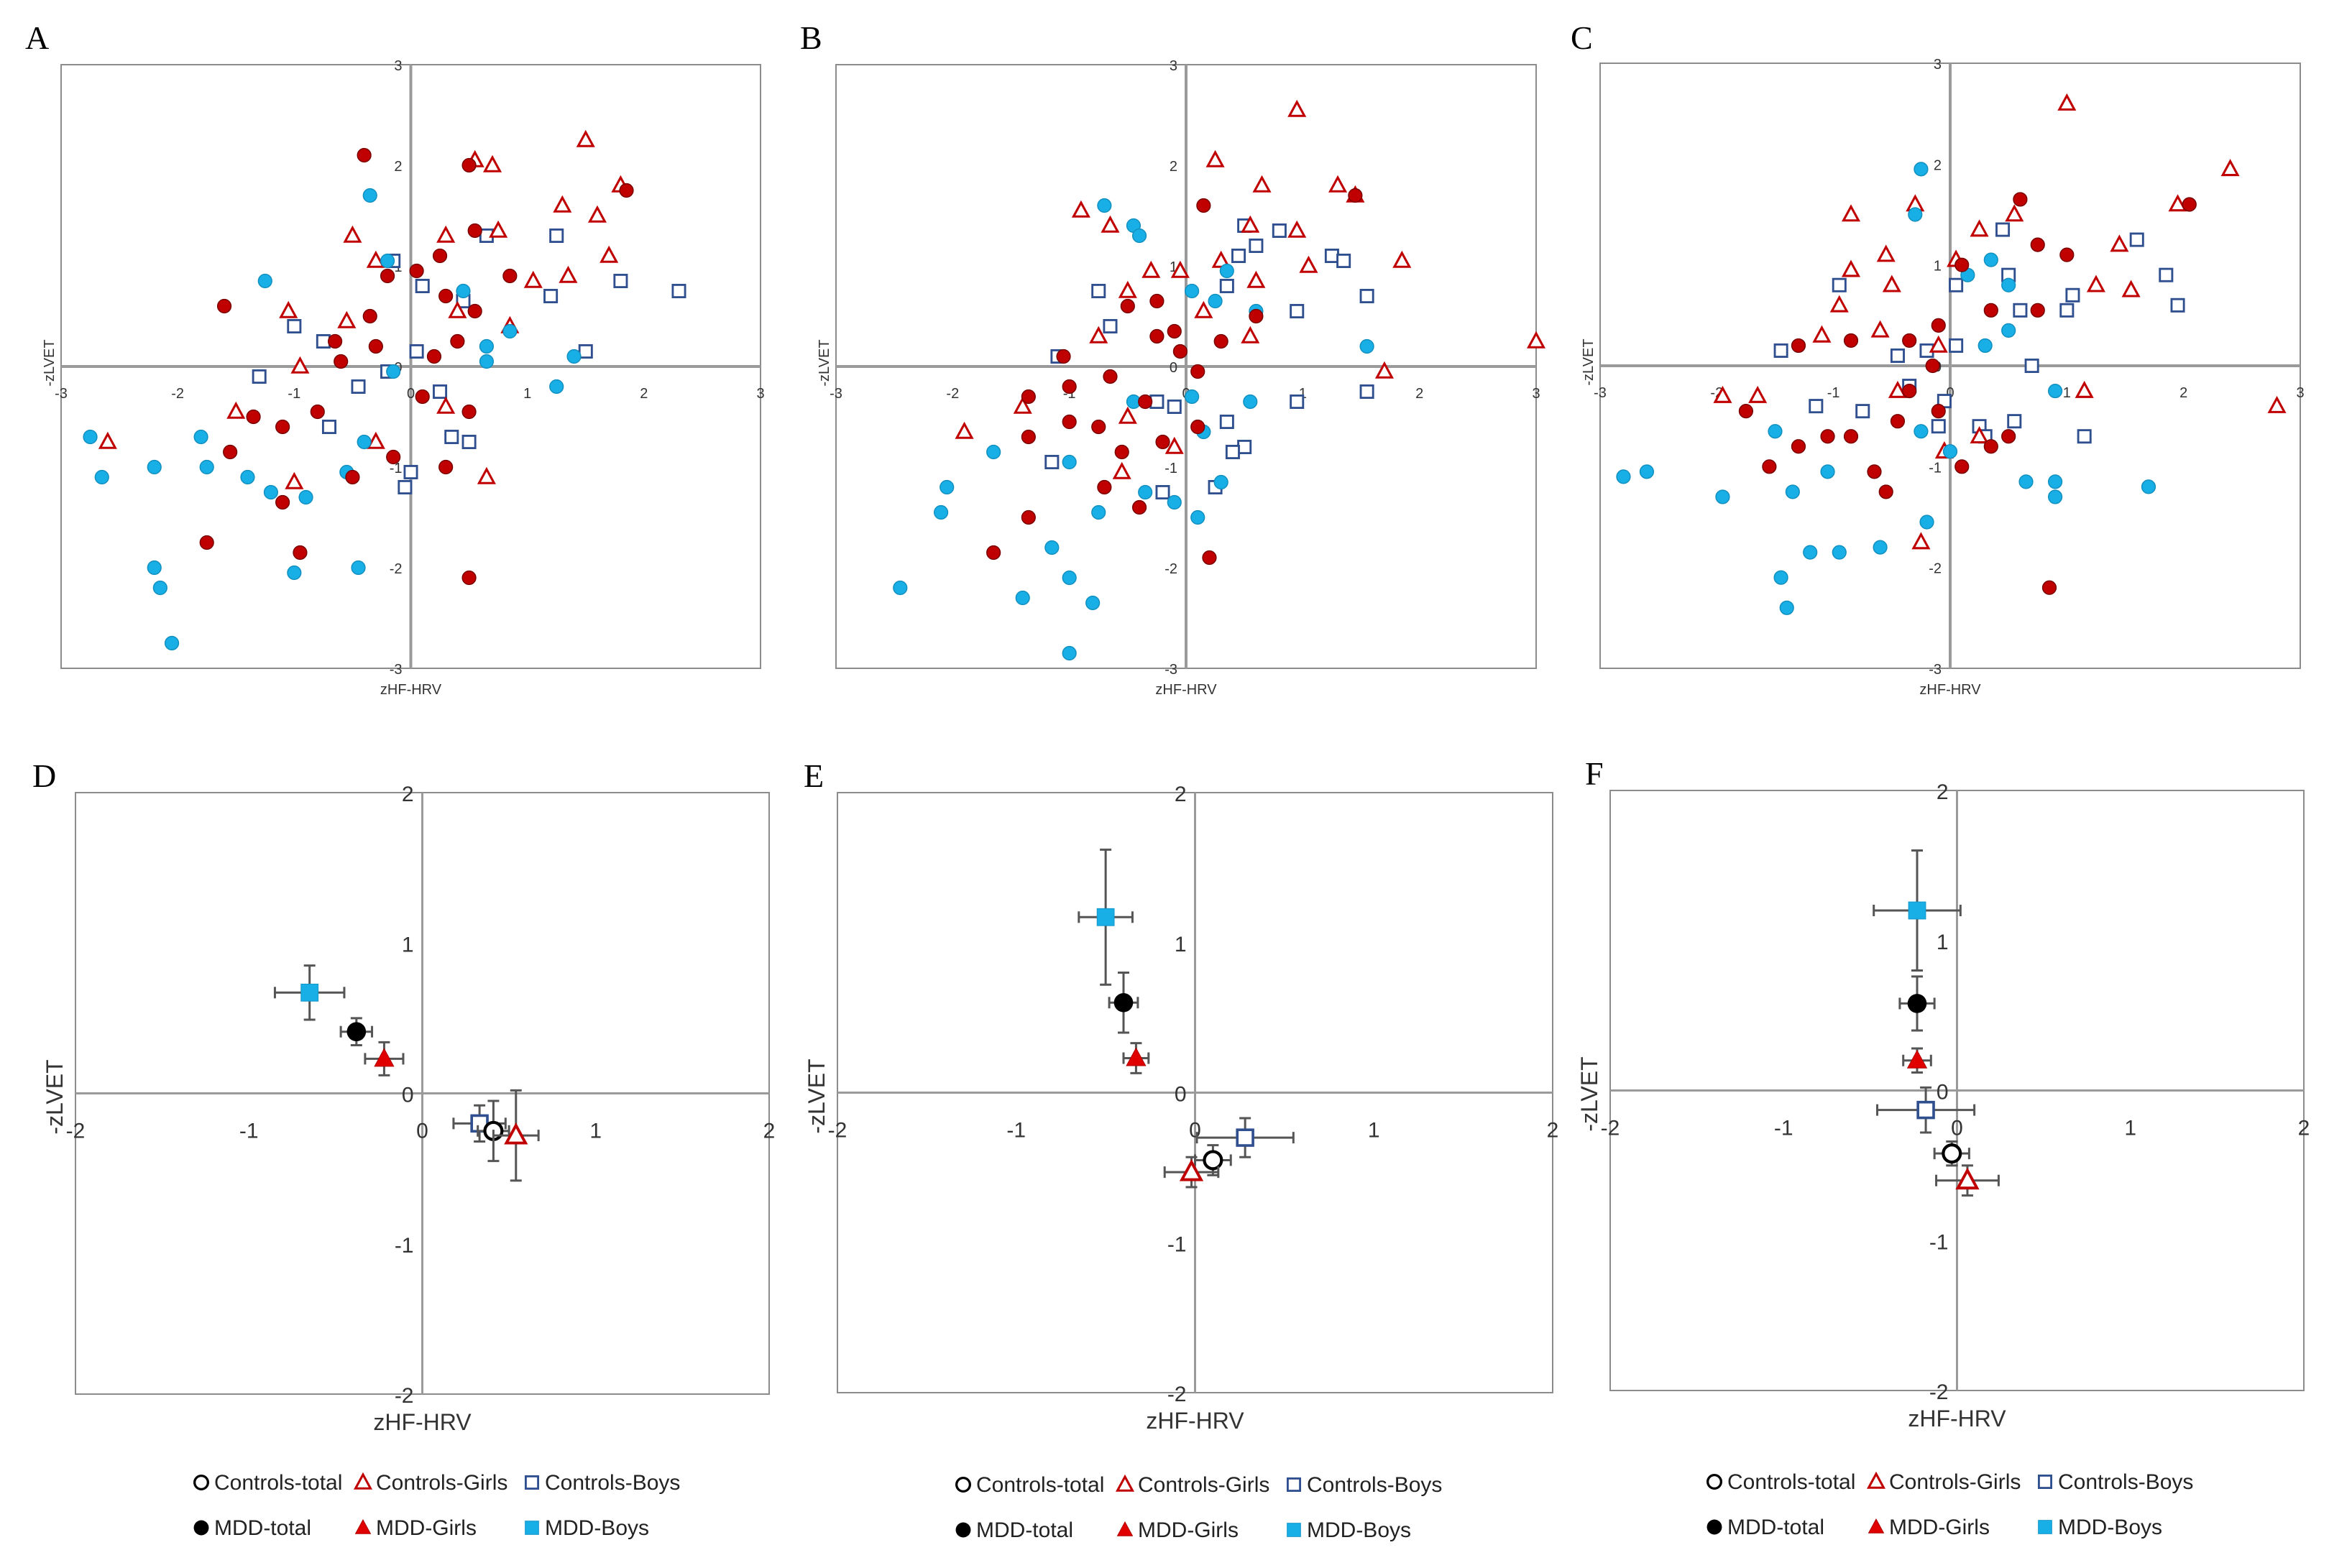  What do you see at coordinates (817, 1096) in the screenshot?
I see `y-axis-label: -zLVET` at bounding box center [817, 1096].